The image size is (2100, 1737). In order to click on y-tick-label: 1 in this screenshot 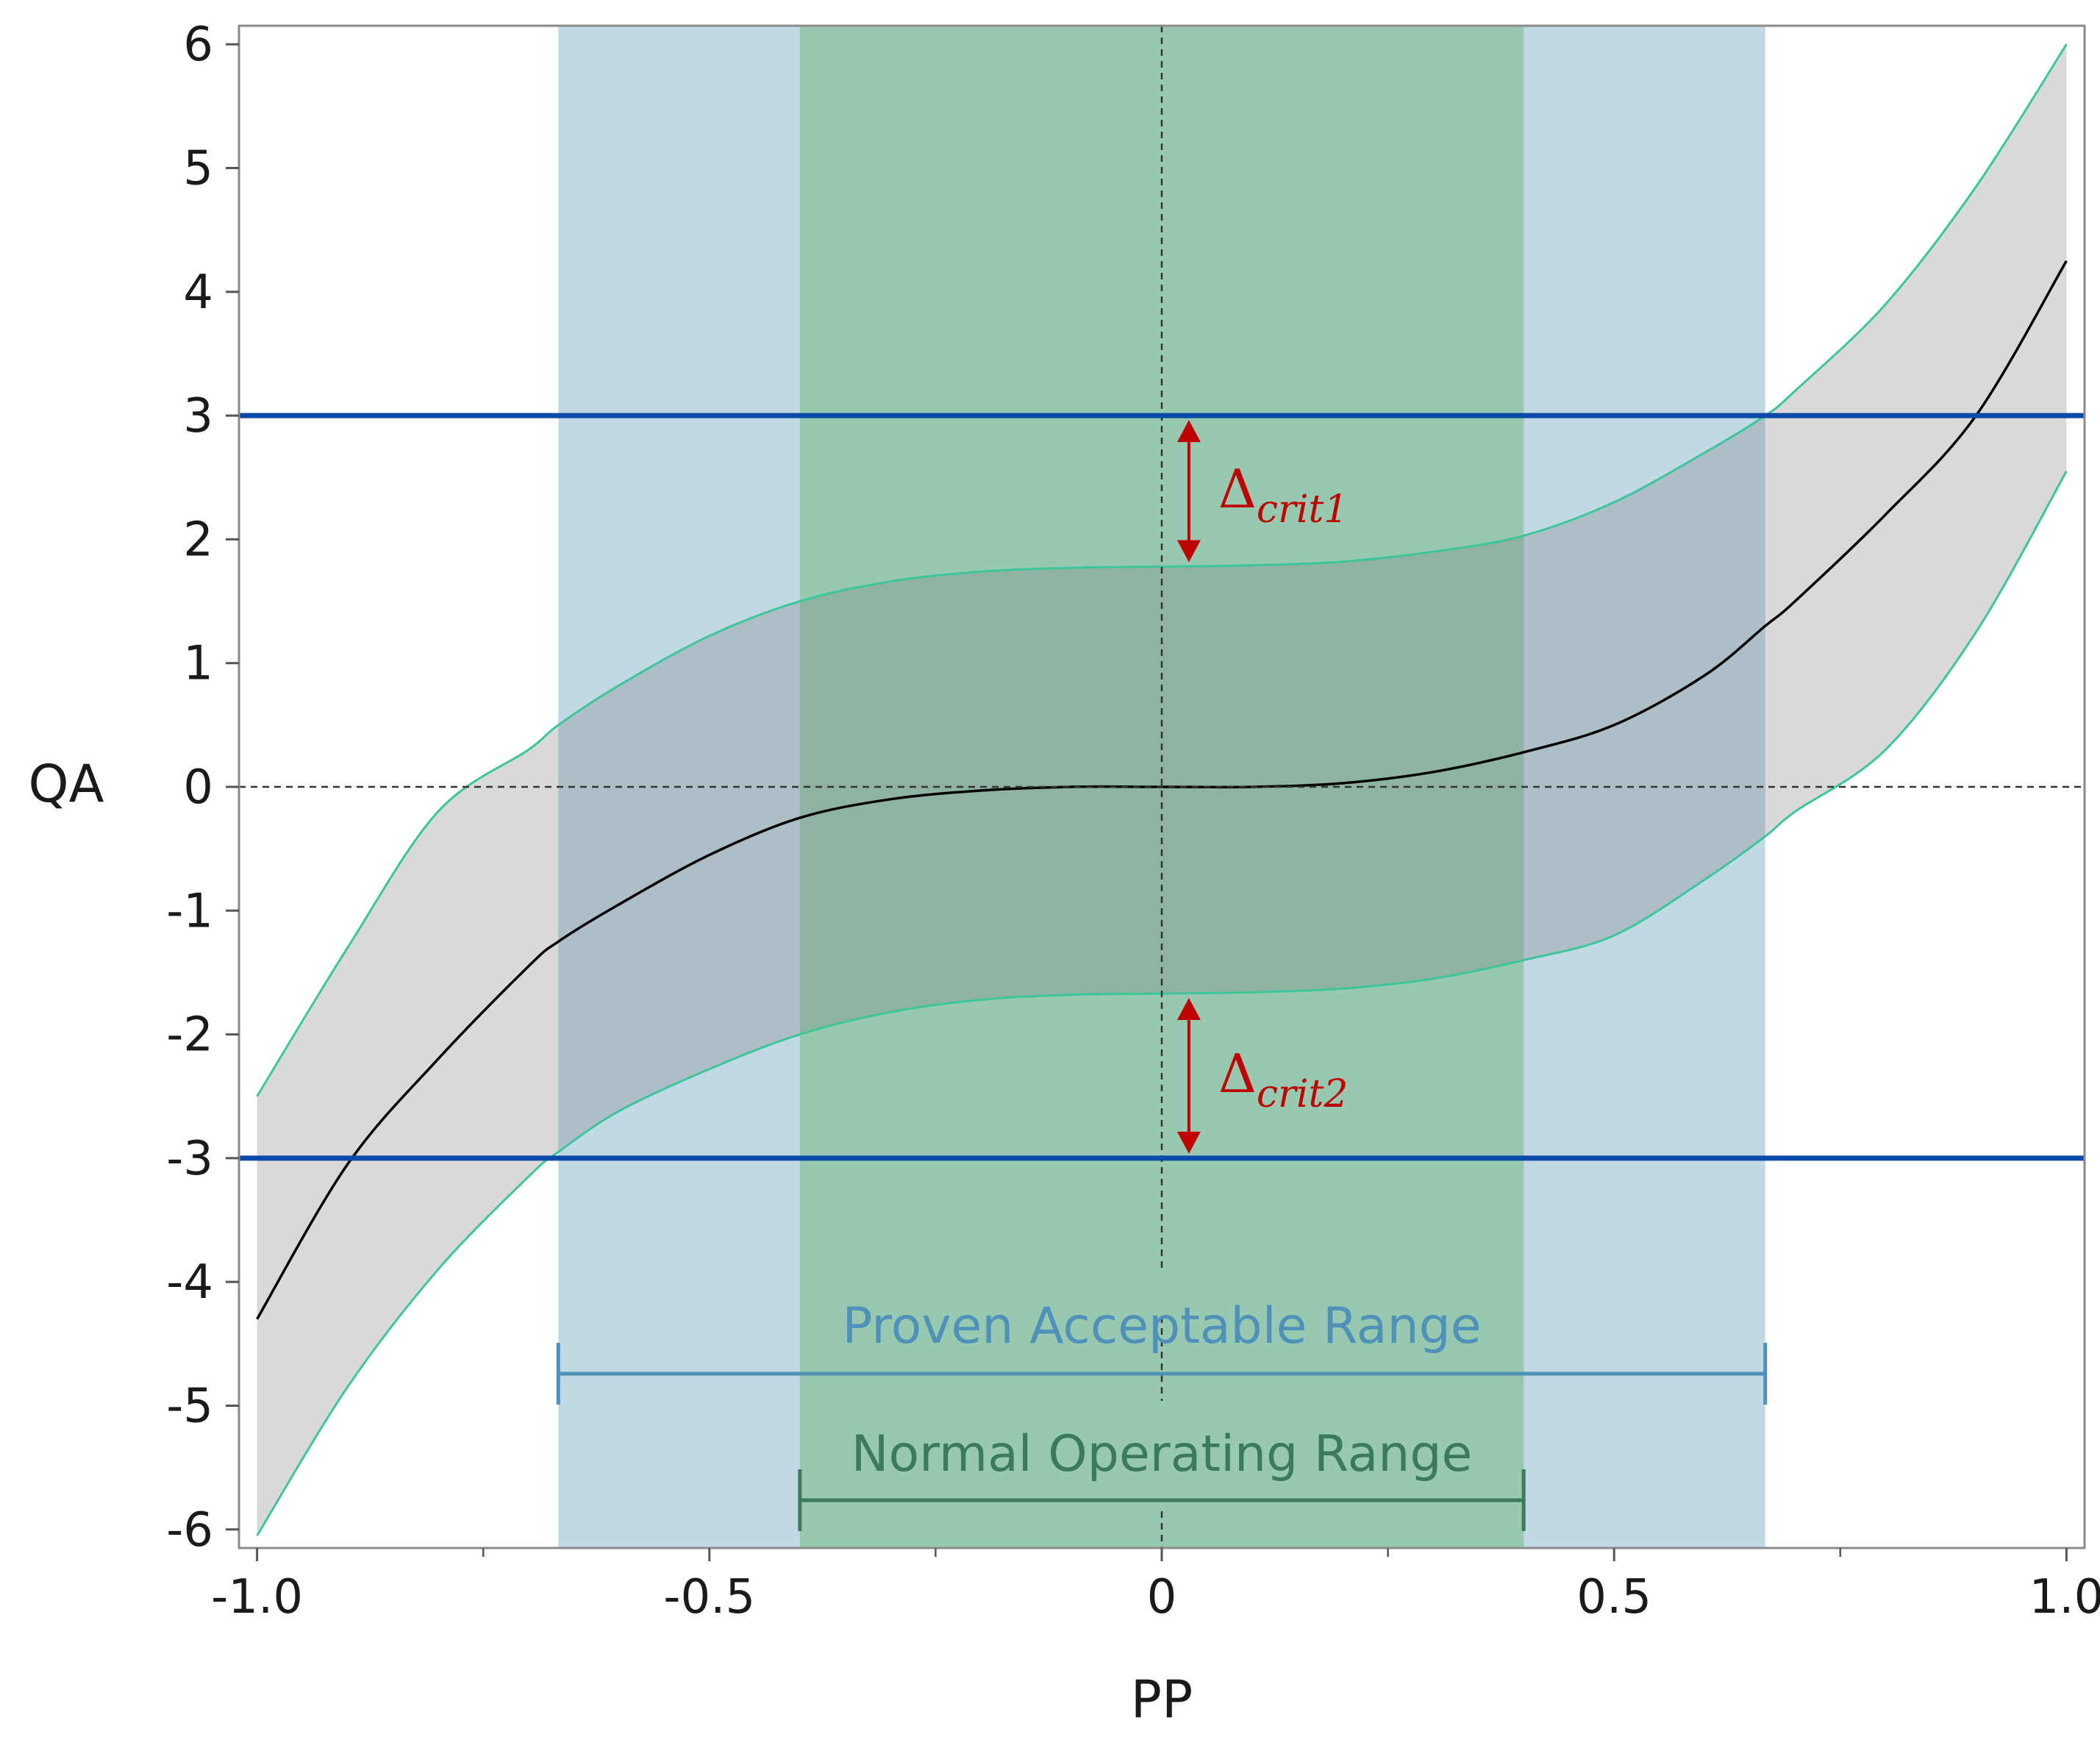, I will do `click(198, 664)`.